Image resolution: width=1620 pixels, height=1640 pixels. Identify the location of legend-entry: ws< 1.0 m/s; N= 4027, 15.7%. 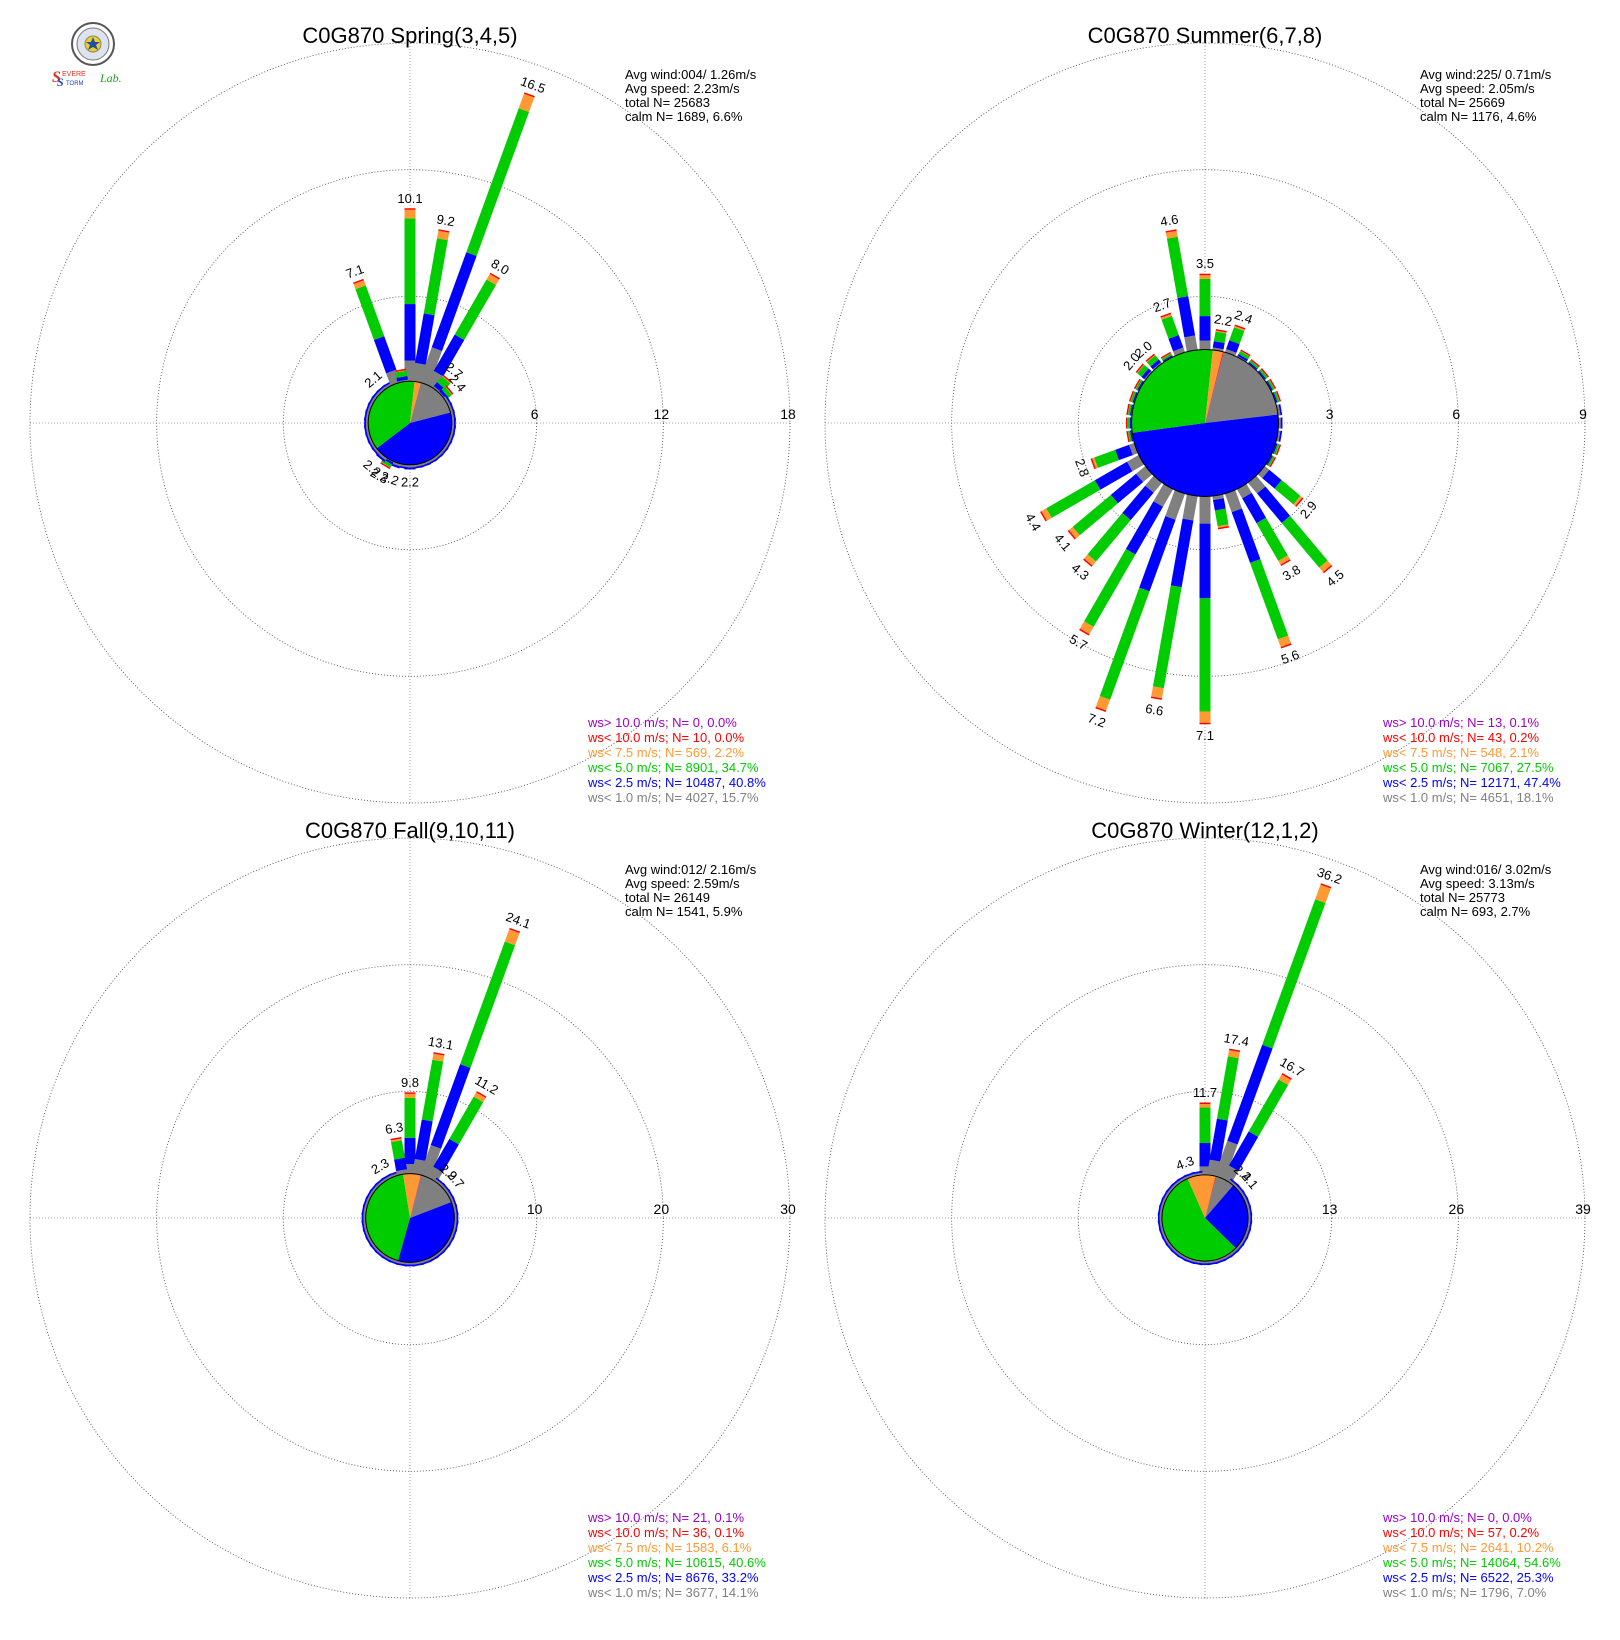
(673, 797).